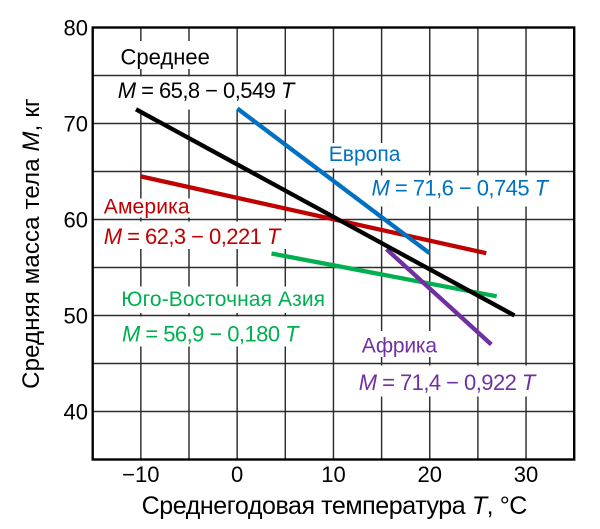 Image resolution: width=600 pixels, height=529 pixels. What do you see at coordinates (333, 474) in the screenshot?
I see `svg-text: 10` at bounding box center [333, 474].